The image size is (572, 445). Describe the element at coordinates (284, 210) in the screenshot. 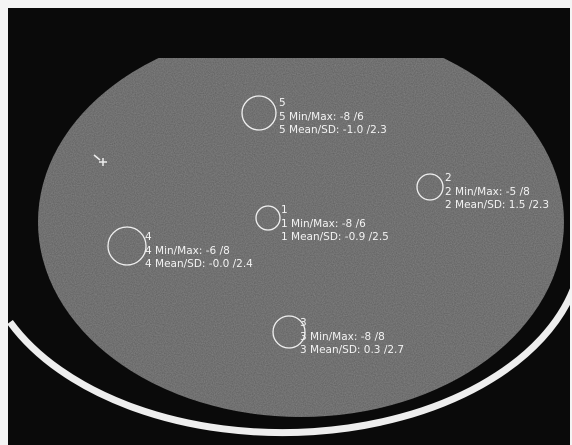

I see `roi-label: 1` at that location.